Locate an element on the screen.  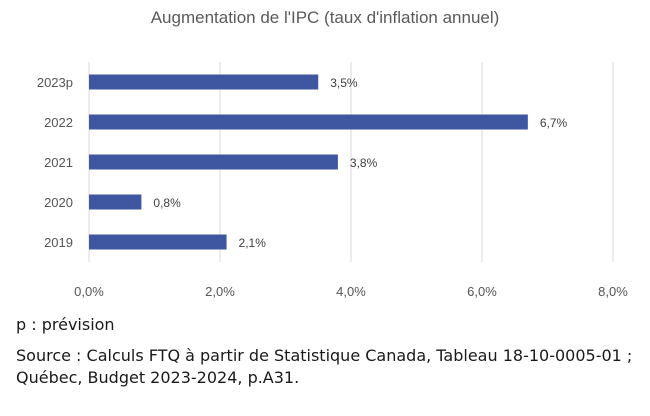
x-tick-label: 0,0% is located at coordinates (89, 291).